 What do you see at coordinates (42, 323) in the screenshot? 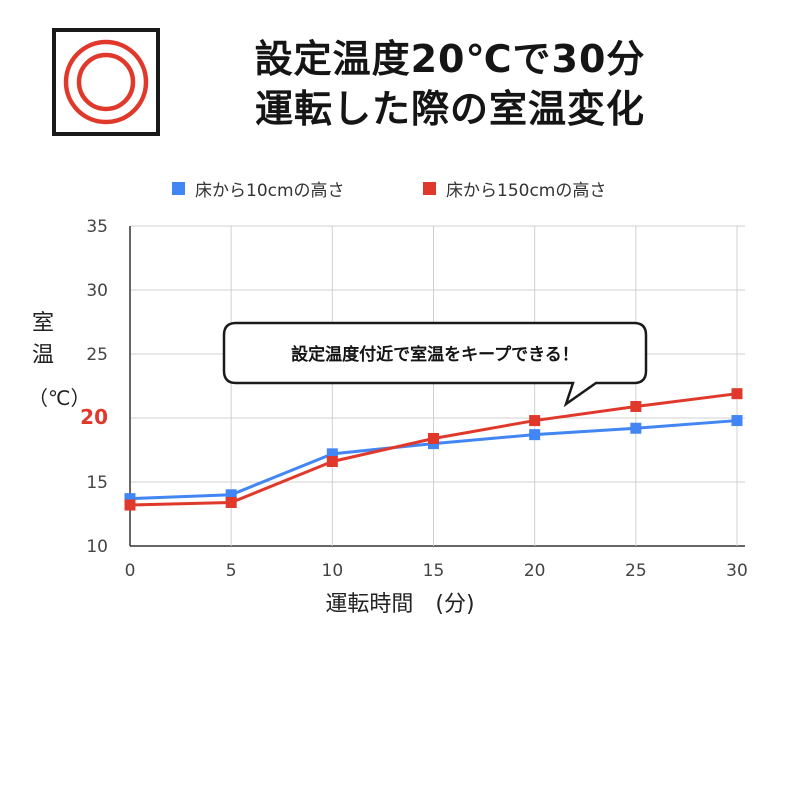
I see `y-axis-label-char-1: 室` at bounding box center [42, 323].